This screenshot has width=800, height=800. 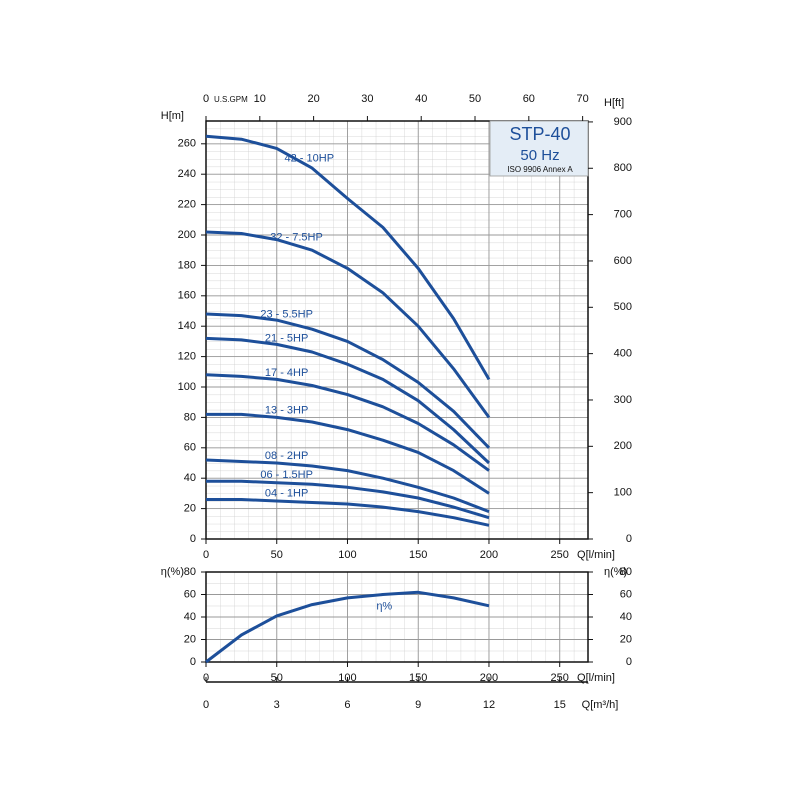 What do you see at coordinates (187, 296) in the screenshot?
I see `y-tick-label: 160` at bounding box center [187, 296].